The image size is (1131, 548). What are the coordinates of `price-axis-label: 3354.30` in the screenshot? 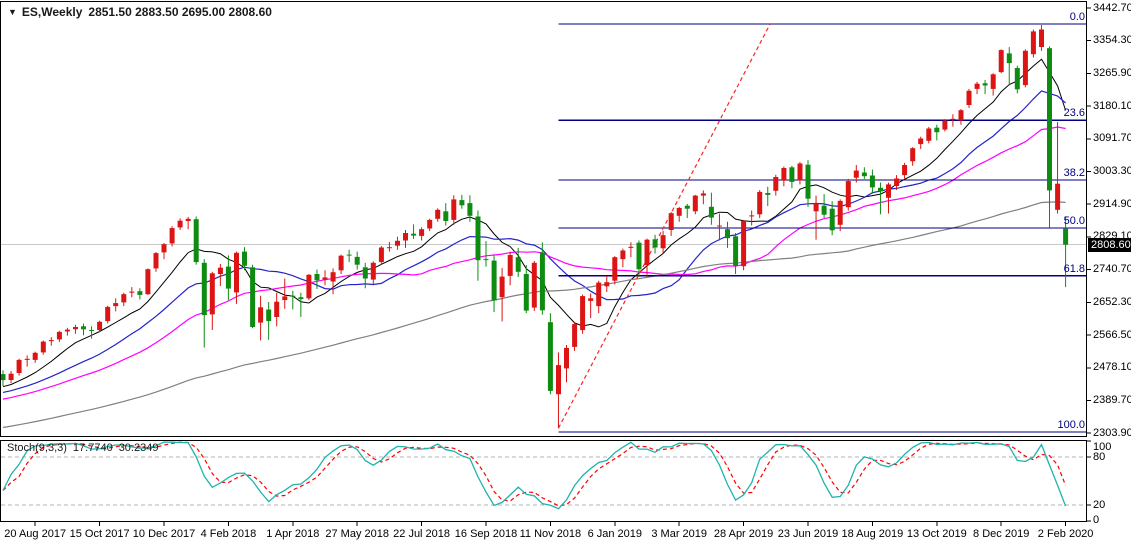 It's located at (1112, 40).